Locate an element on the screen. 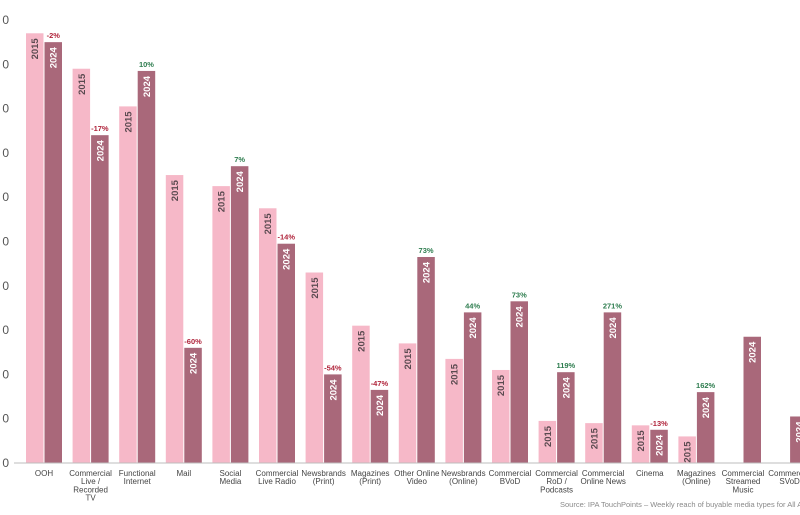 The image size is (800, 515). change-label: -47% is located at coordinates (380, 383).